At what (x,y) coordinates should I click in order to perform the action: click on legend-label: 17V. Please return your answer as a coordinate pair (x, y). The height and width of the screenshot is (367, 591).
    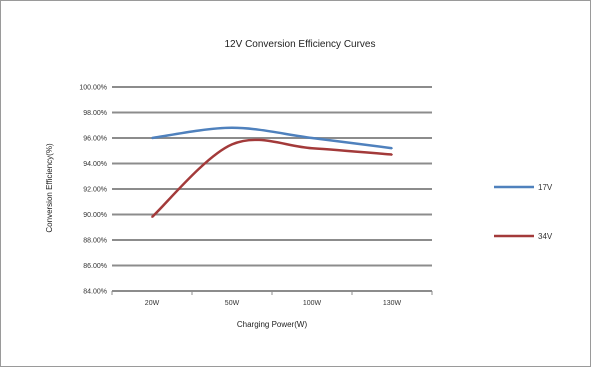
    Looking at the image, I should click on (545, 187).